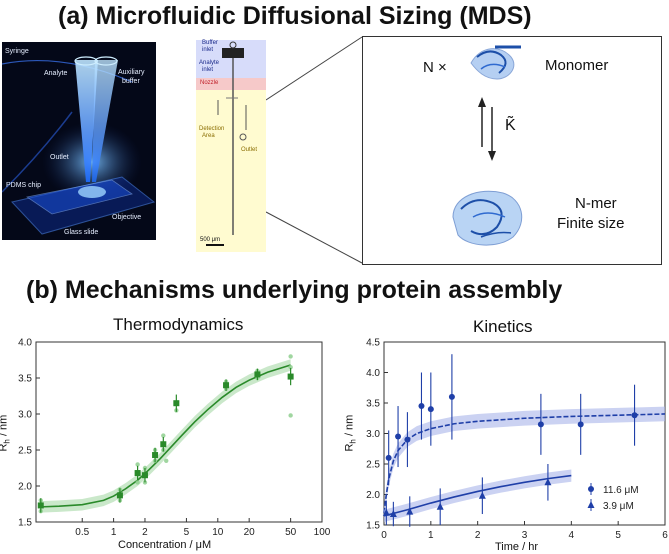  I want to click on label-analyte-inlet-1: Analyte, so click(209, 63).